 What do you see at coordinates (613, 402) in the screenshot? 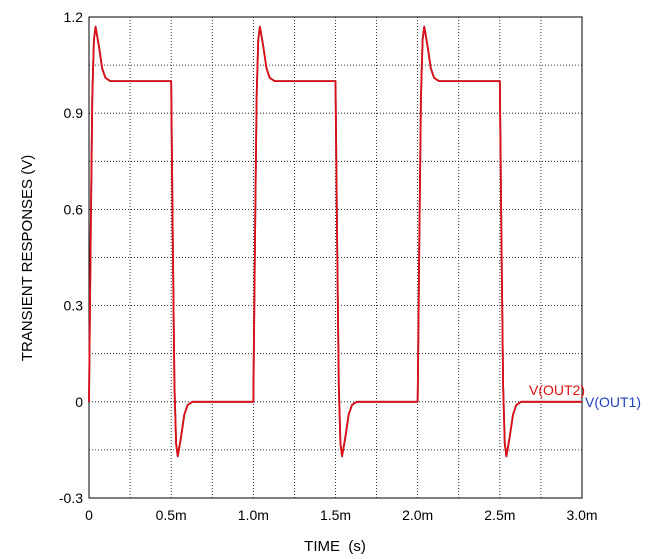
I see `series-label-out1: V(OUT1)` at bounding box center [613, 402].